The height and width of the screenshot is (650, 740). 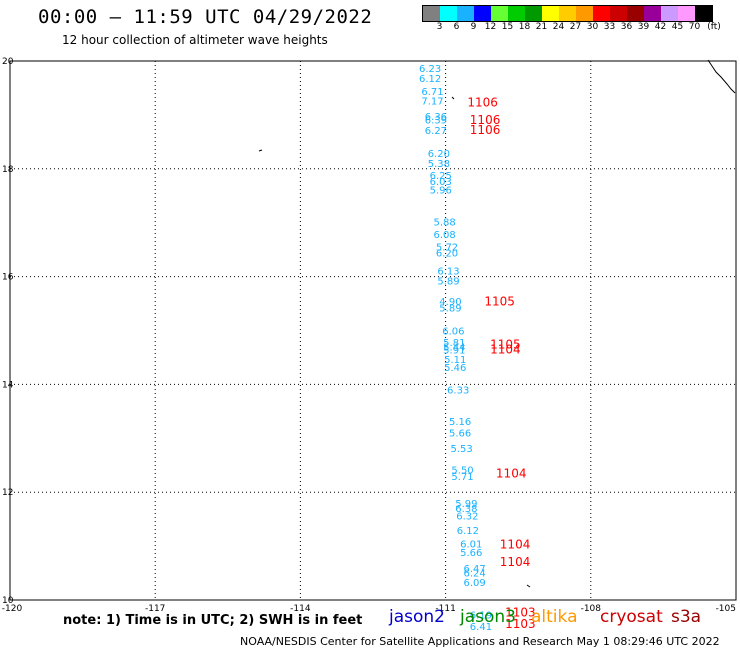 I want to click on color-swatch-label: 33, so click(x=609, y=27).